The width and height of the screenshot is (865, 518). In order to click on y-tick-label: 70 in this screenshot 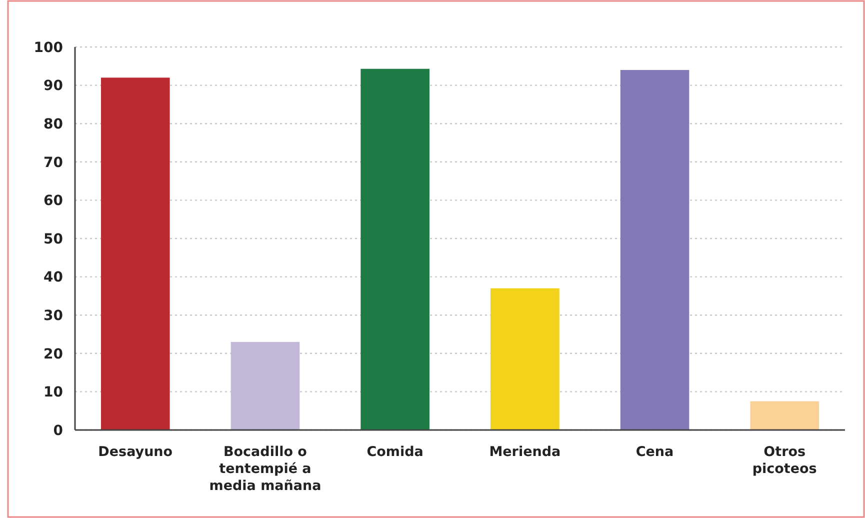, I will do `click(54, 162)`.